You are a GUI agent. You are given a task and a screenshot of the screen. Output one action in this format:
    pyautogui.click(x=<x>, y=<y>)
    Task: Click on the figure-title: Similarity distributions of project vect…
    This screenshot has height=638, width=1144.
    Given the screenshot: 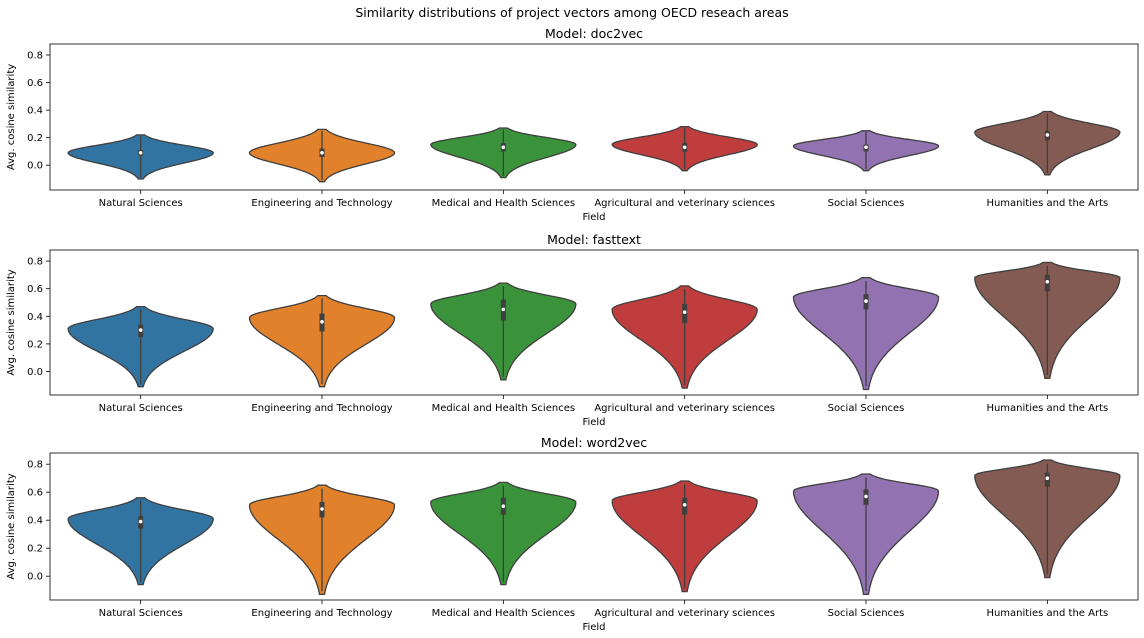 What is the action you would take?
    pyautogui.click(x=572, y=12)
    